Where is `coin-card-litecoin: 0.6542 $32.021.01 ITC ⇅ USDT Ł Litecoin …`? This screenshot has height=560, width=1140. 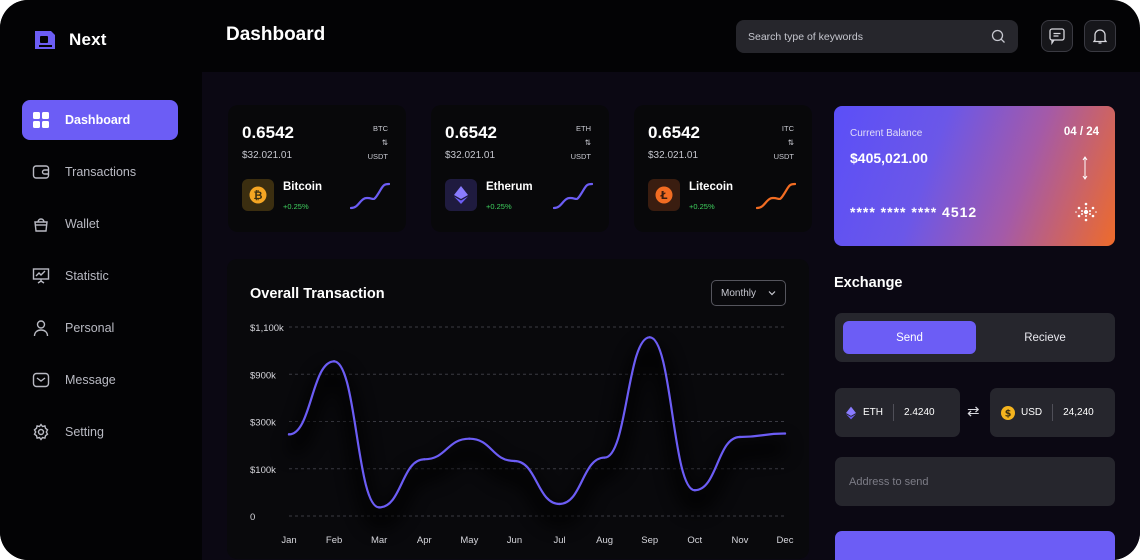 coin-card-litecoin: 0.6542 $32.021.01 ITC ⇅ USDT Ł Litecoin … is located at coordinates (723, 168).